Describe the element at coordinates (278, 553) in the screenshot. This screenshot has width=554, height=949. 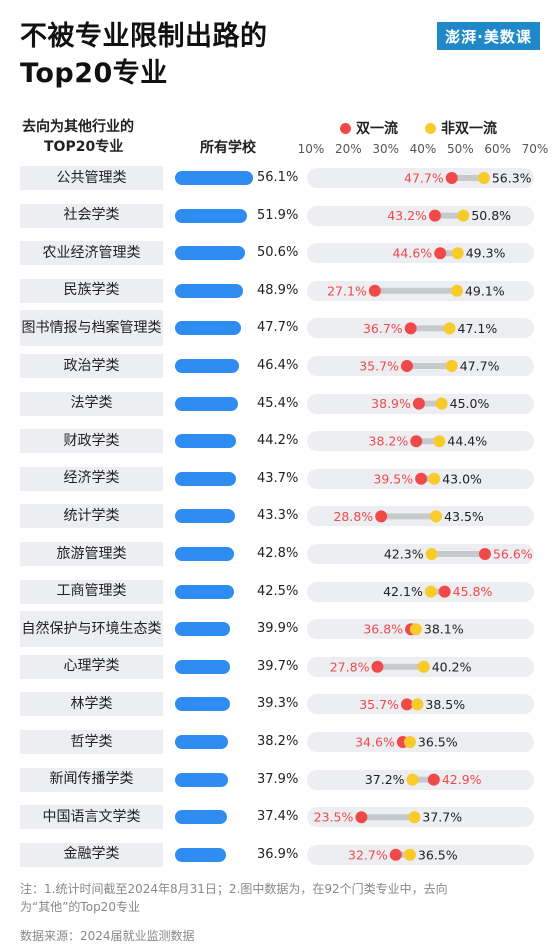
I see `all-schools-value: 42.8%` at that location.